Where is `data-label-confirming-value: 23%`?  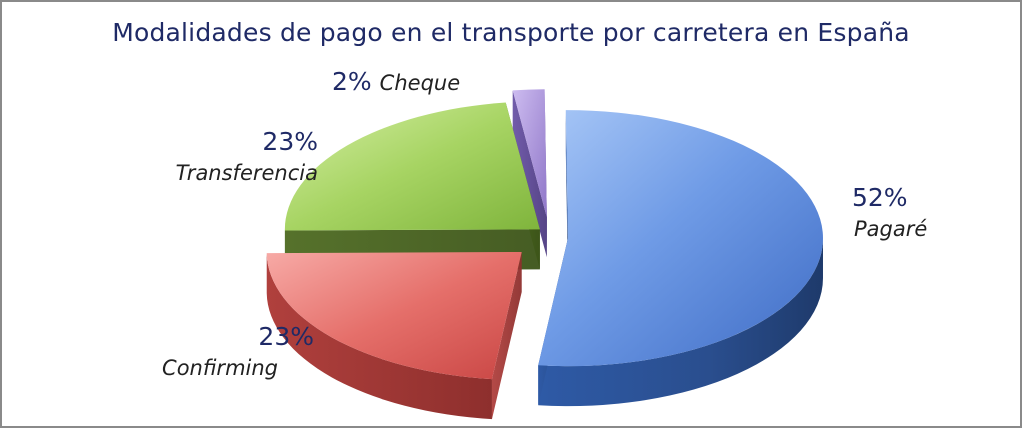
data-label-confirming-value: 23% is located at coordinates (286, 336).